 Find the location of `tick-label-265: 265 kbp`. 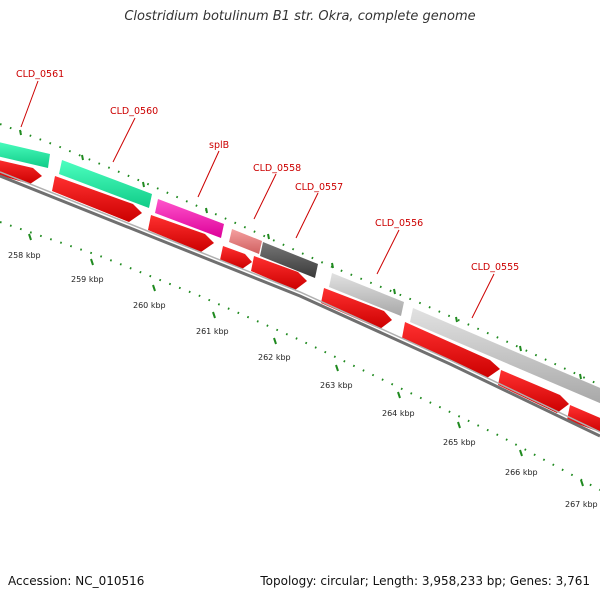

tick-label-265: 265 kbp is located at coordinates (459, 442).